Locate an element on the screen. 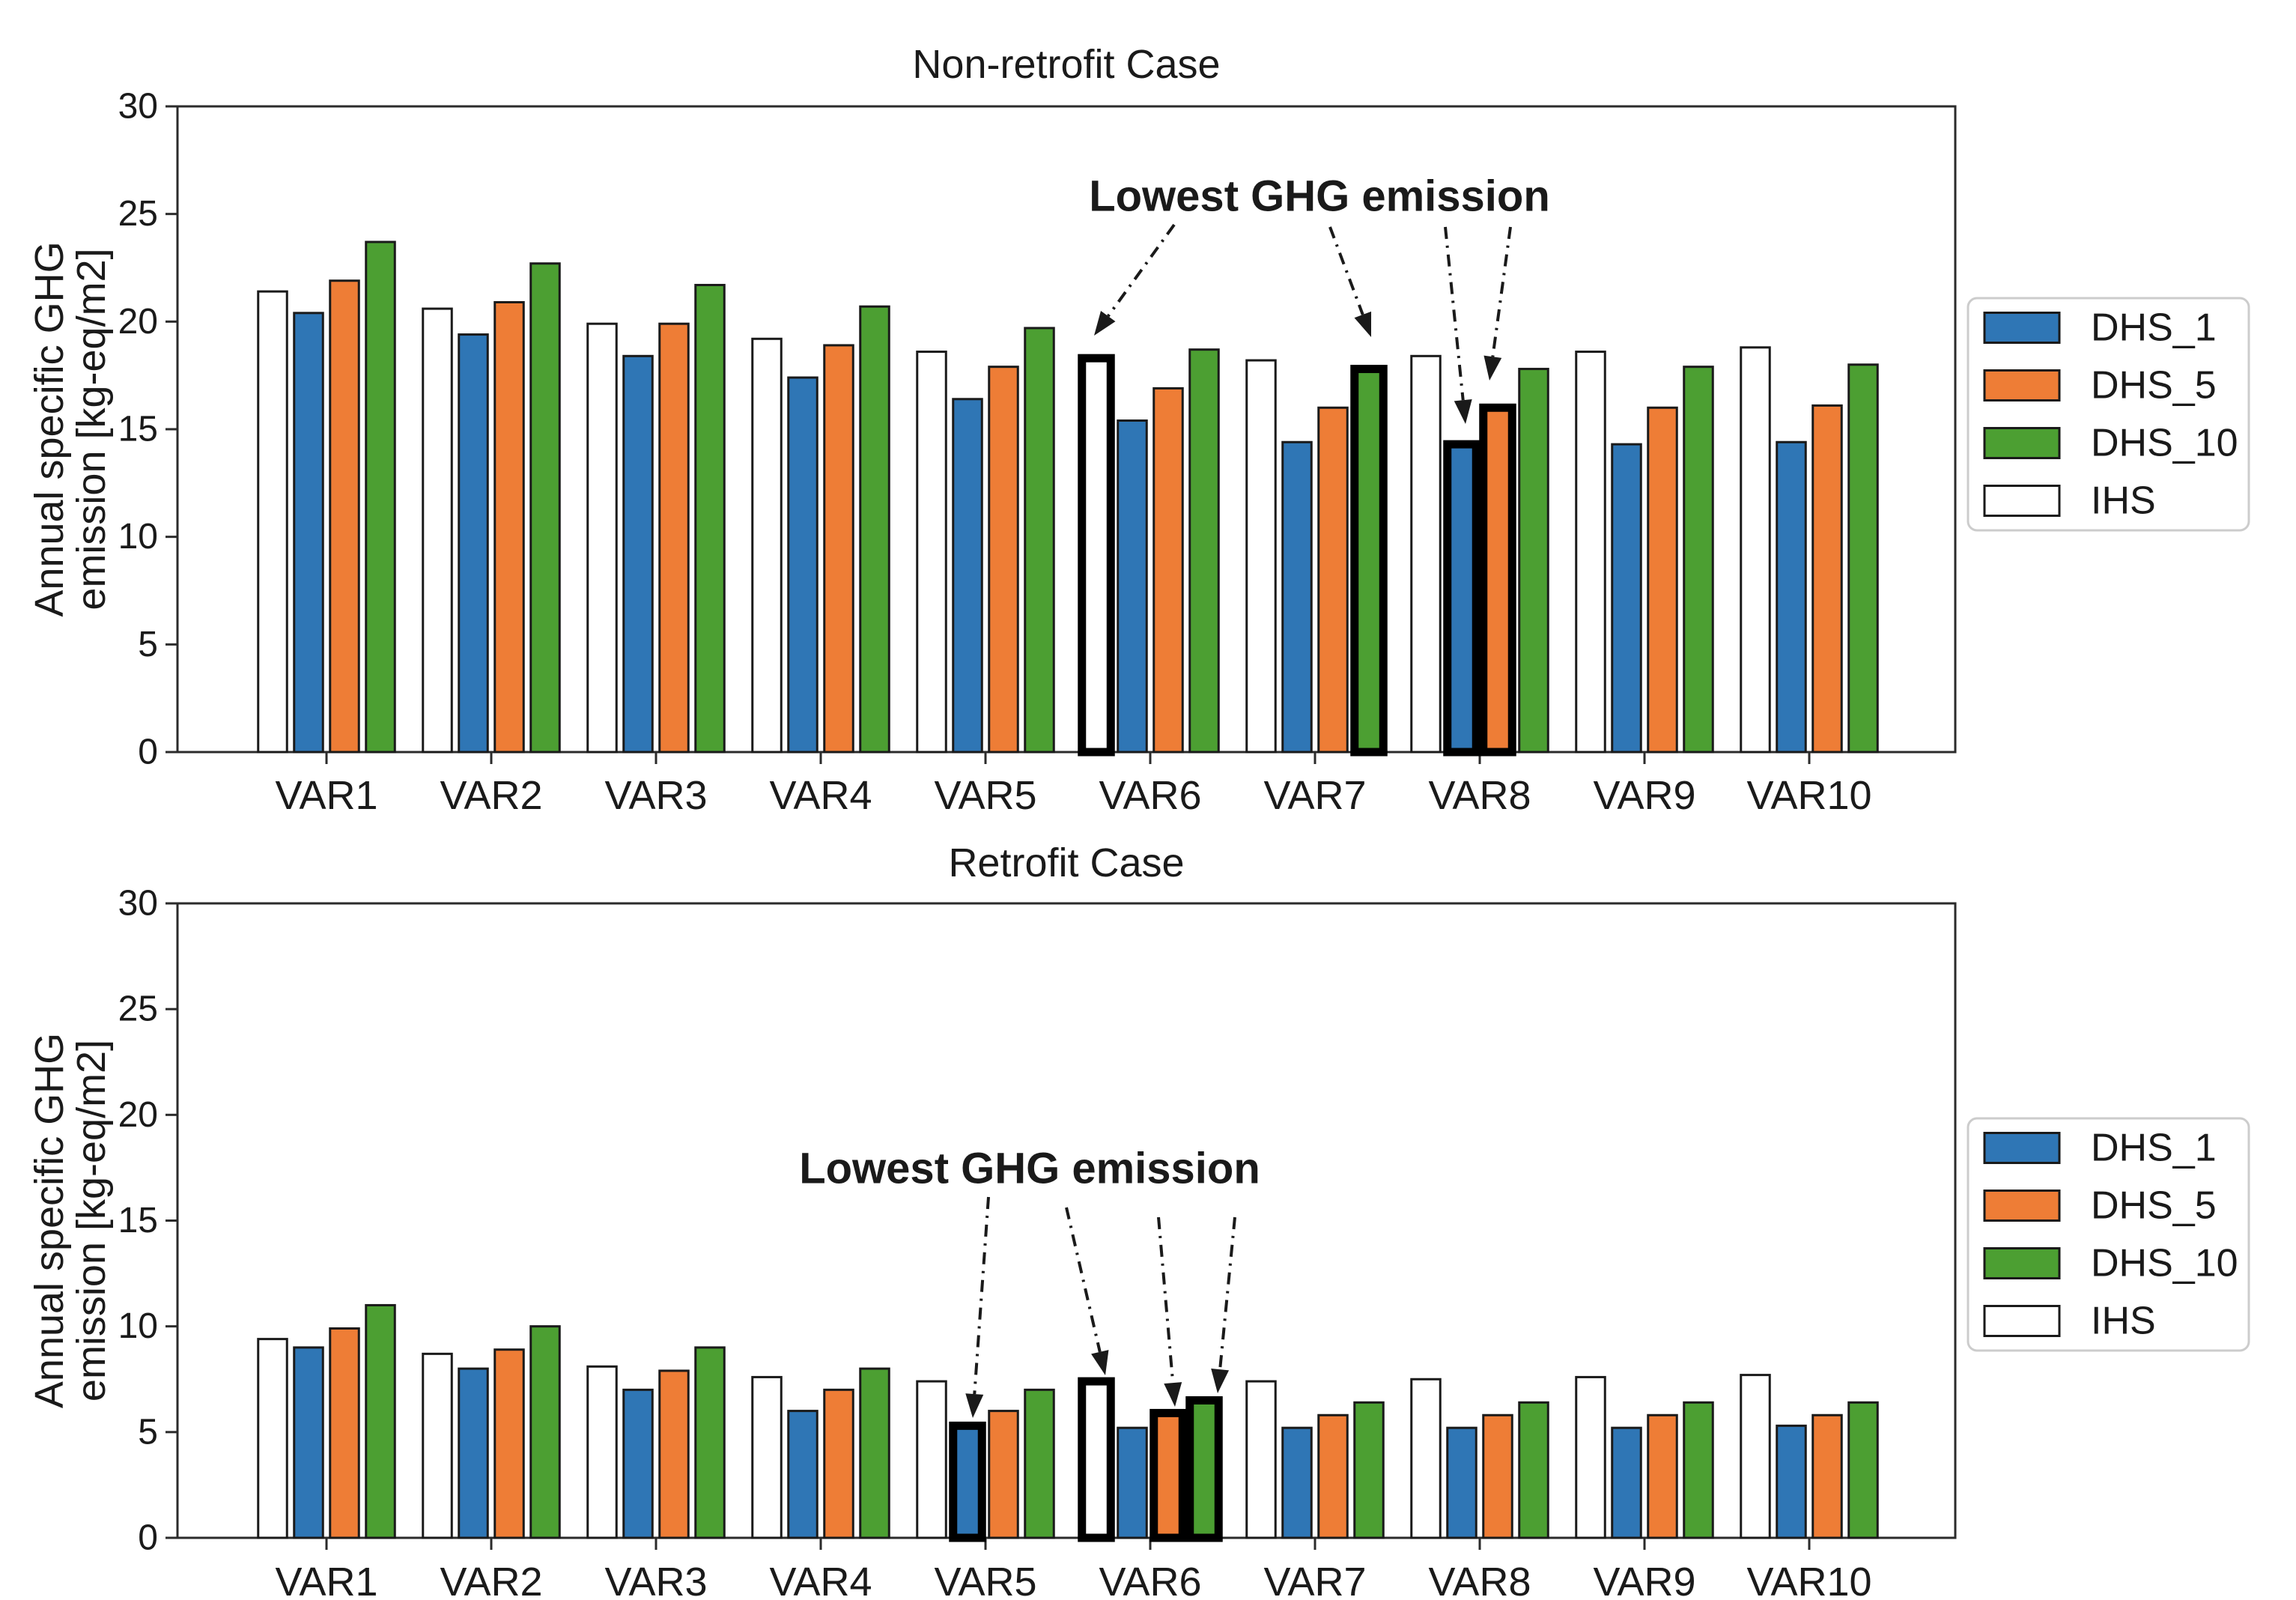  x-tick-label: VAR9 is located at coordinates (1644, 1578).